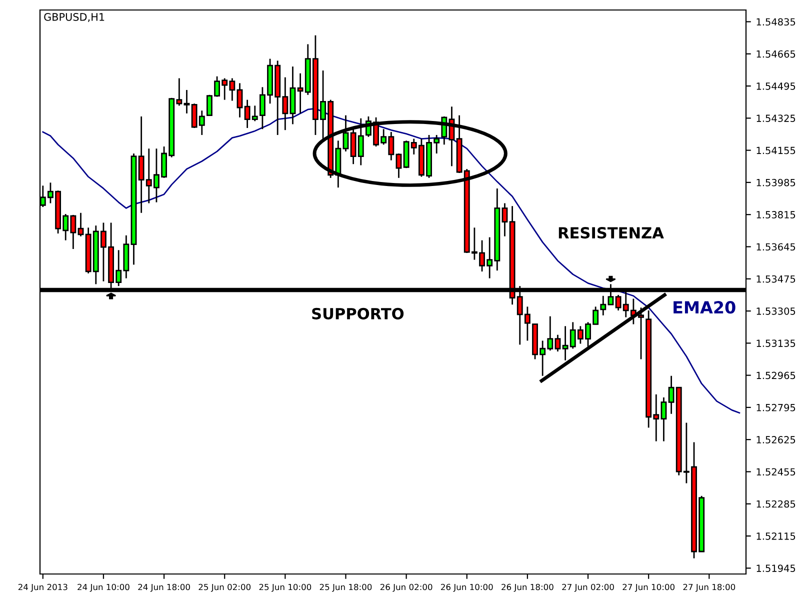 The width and height of the screenshot is (803, 600). I want to click on y-tick-label: 1.53815, so click(776, 214).